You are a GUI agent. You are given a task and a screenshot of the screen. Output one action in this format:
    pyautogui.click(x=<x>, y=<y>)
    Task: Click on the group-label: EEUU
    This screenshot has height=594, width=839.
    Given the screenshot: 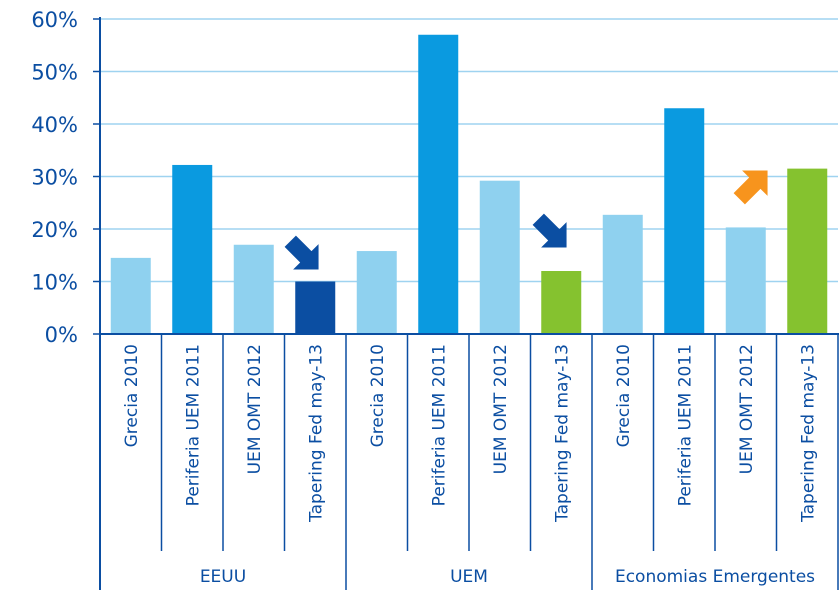 What is the action you would take?
    pyautogui.click(x=223, y=577)
    